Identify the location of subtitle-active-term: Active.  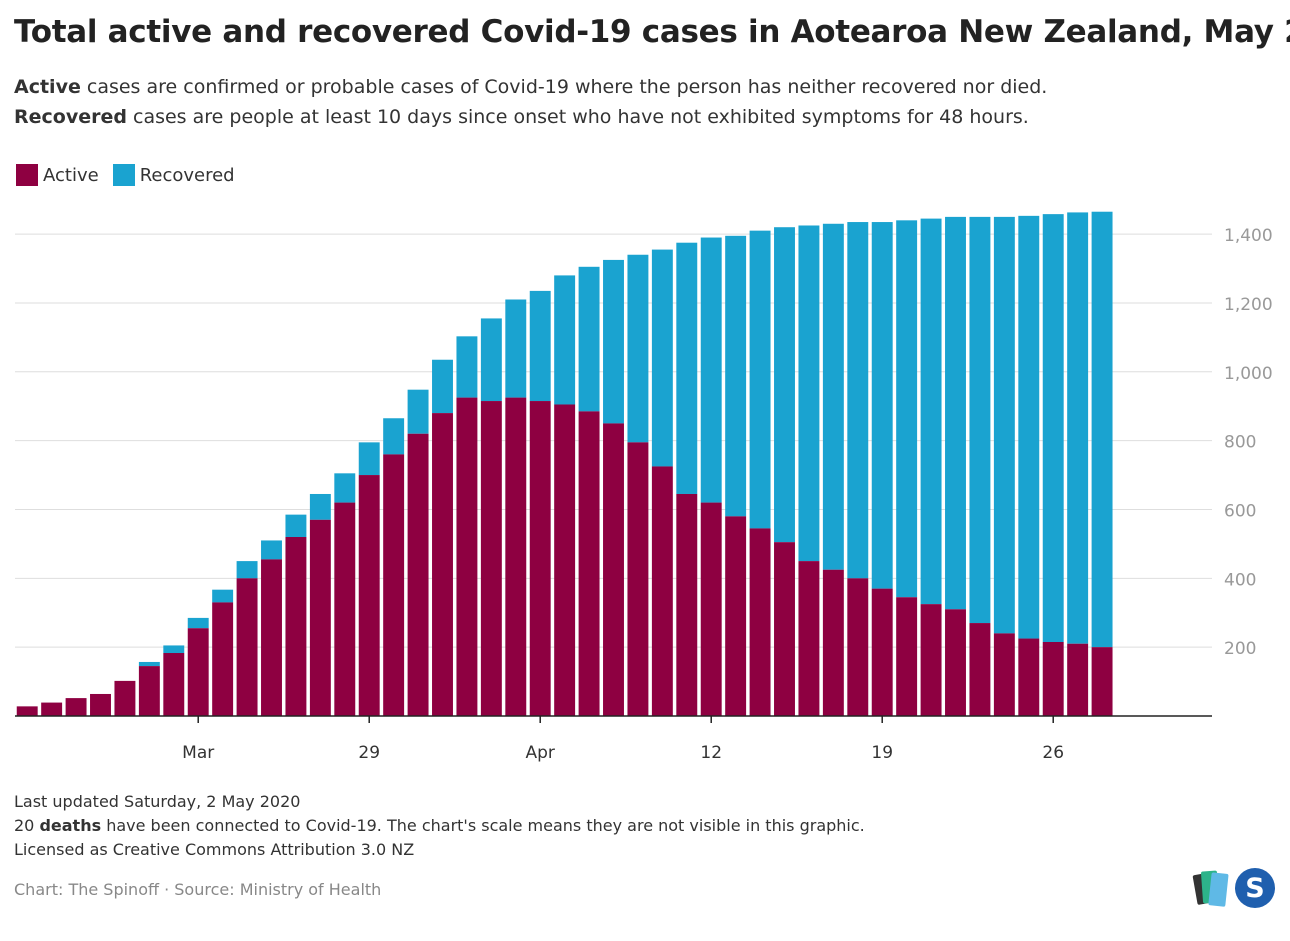
(47, 87).